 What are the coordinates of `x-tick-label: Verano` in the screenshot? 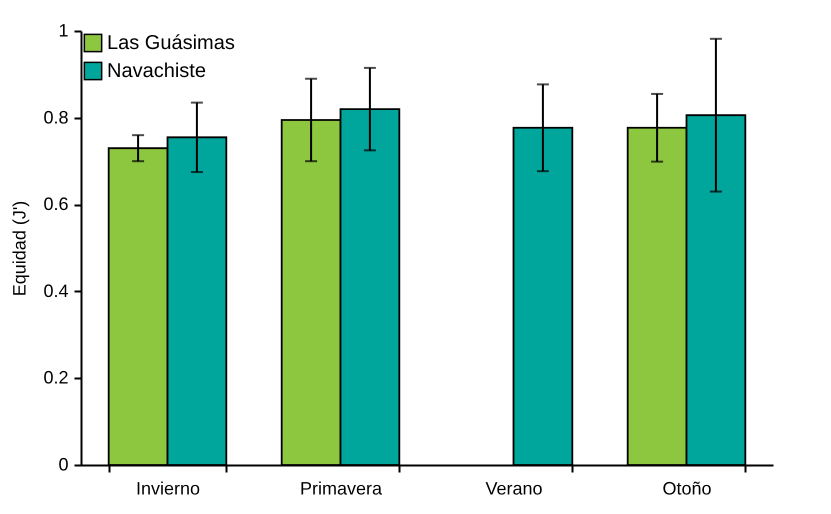 It's located at (514, 488).